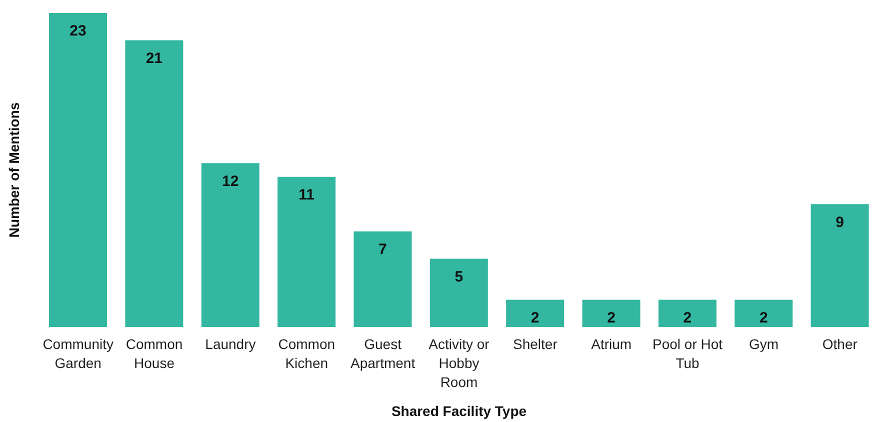  I want to click on x-tick-label: Shelter, so click(535, 344).